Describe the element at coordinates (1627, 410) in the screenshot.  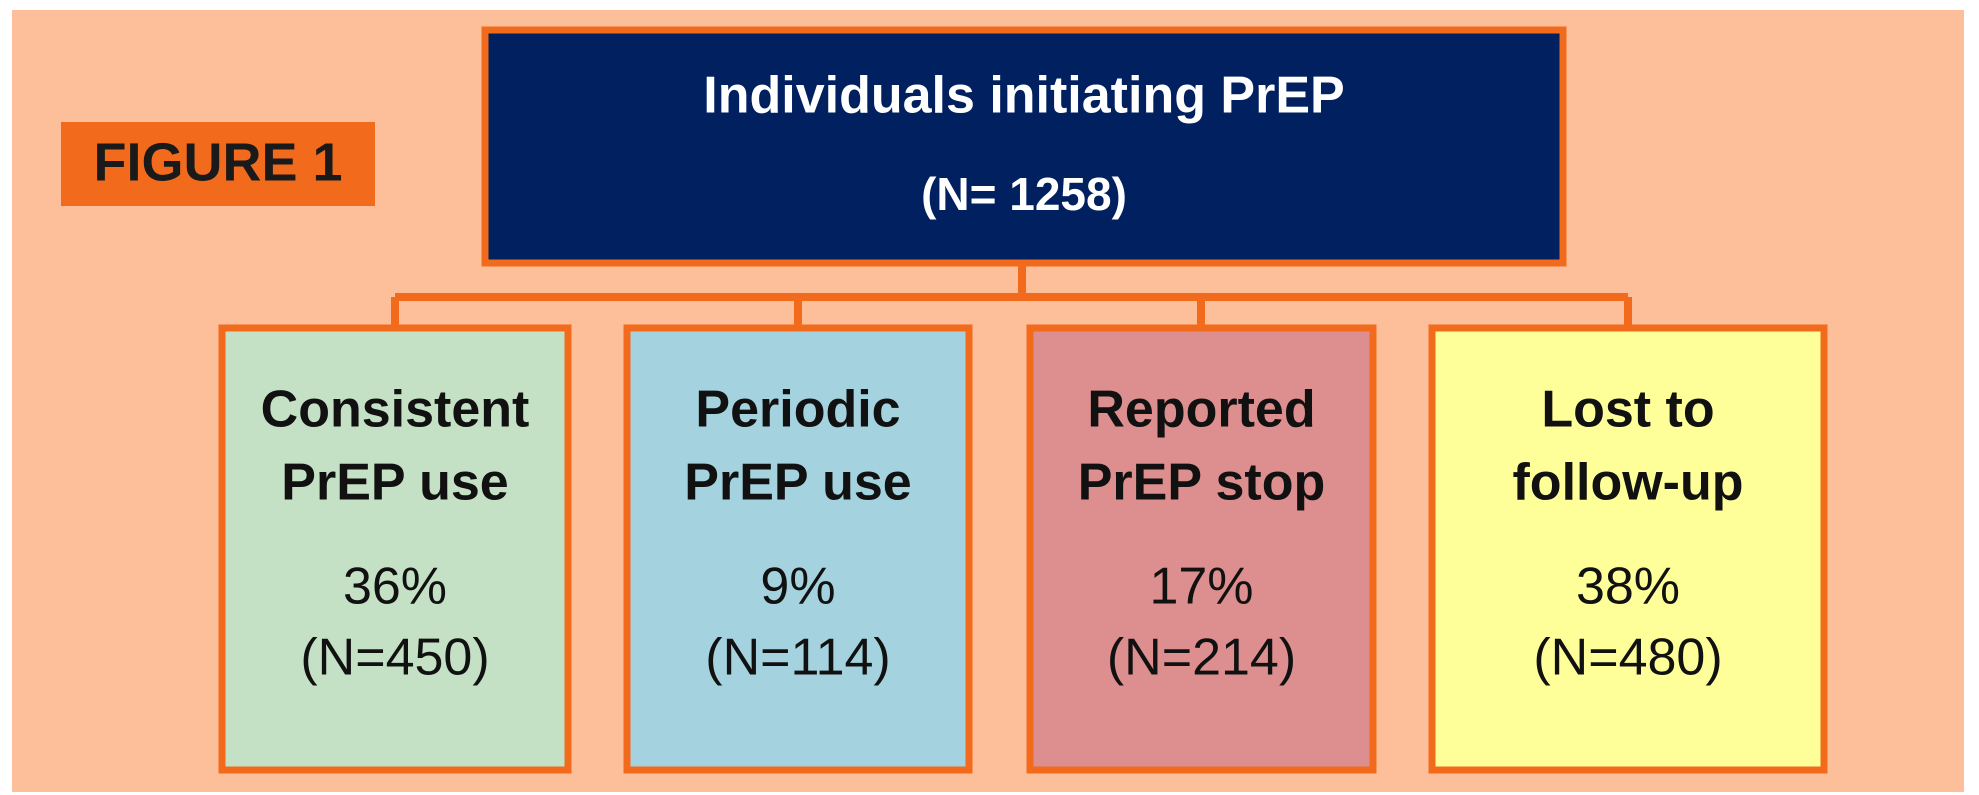
I see `category-label: Lost to` at that location.